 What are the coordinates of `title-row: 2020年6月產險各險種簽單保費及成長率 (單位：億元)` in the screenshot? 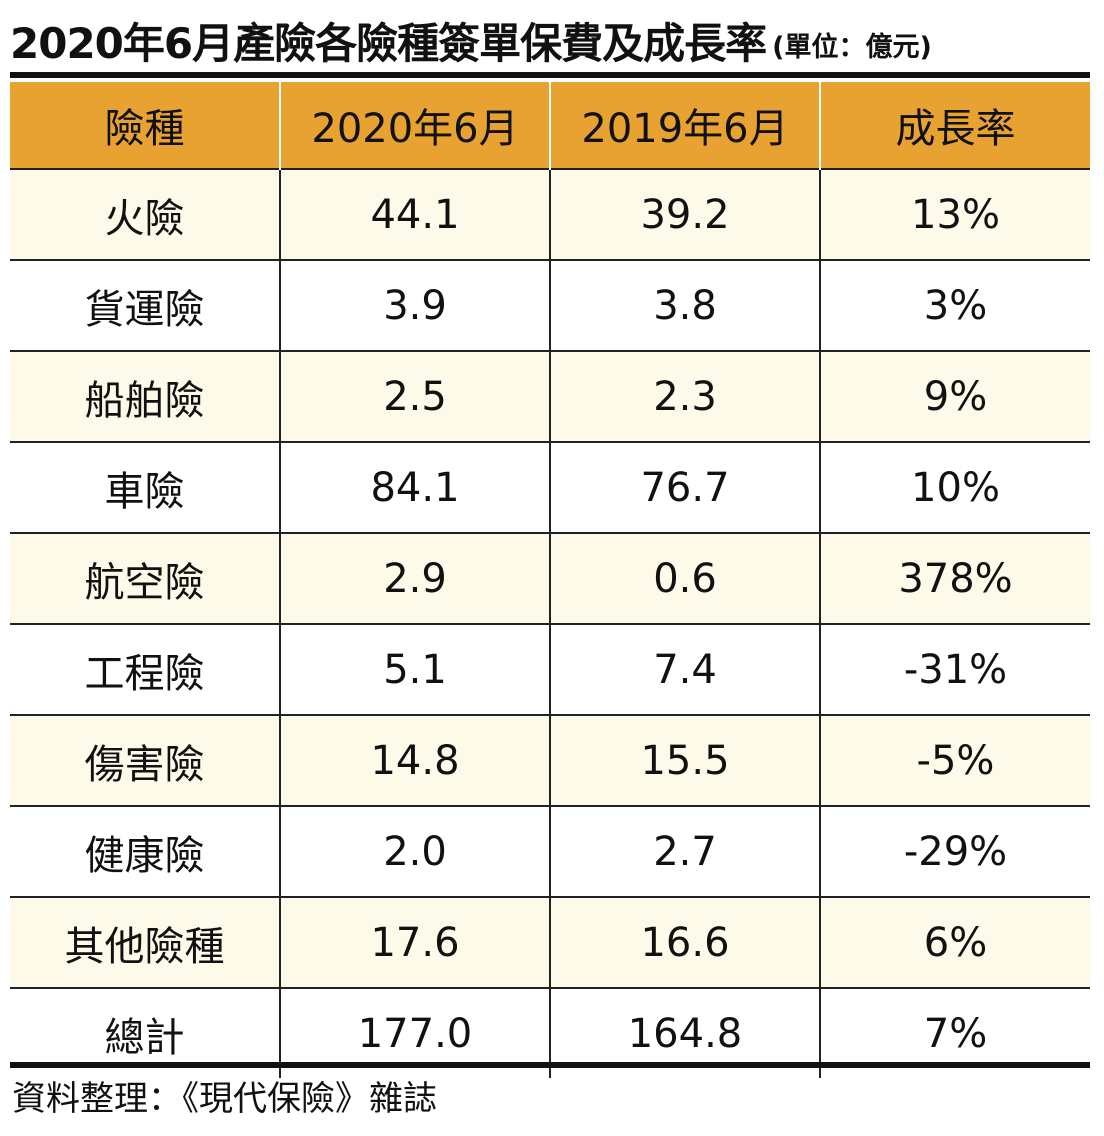 It's located at (552, 38).